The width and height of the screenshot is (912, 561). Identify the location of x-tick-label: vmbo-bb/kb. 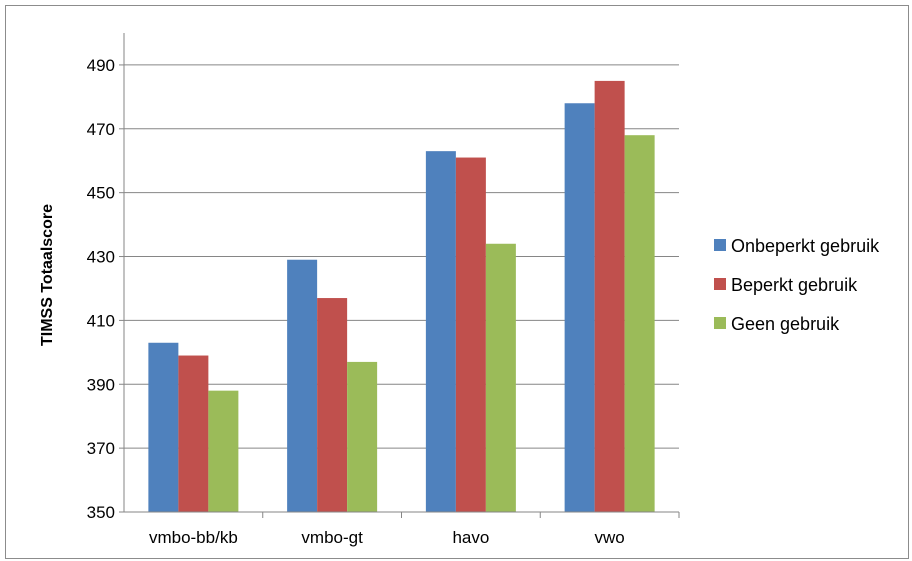
(193, 537).